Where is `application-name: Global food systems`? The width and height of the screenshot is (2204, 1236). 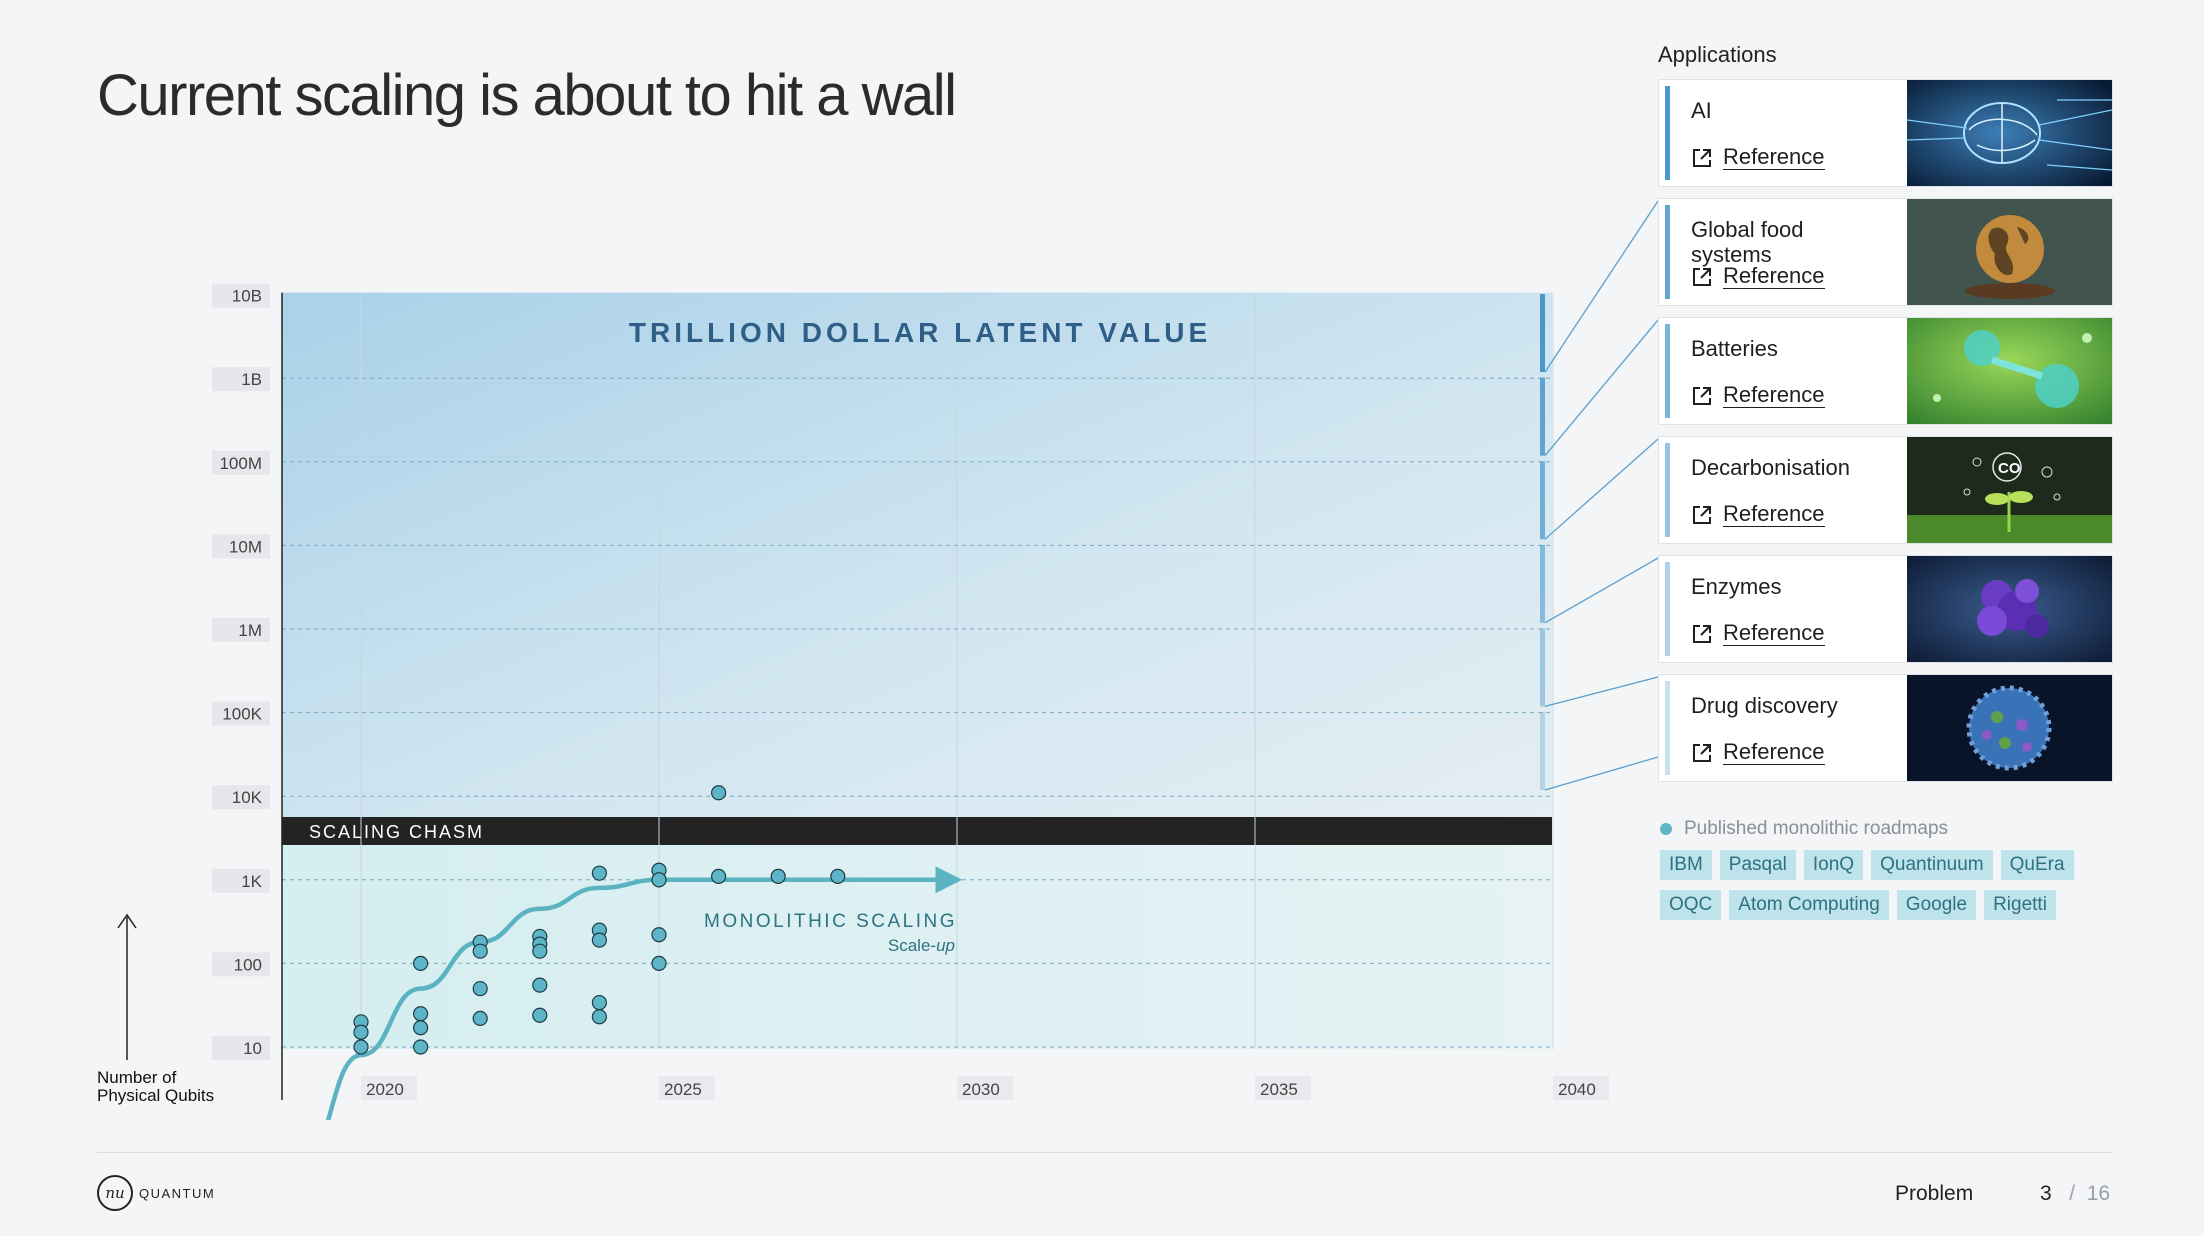 application-name: Global food systems is located at coordinates (1747, 242).